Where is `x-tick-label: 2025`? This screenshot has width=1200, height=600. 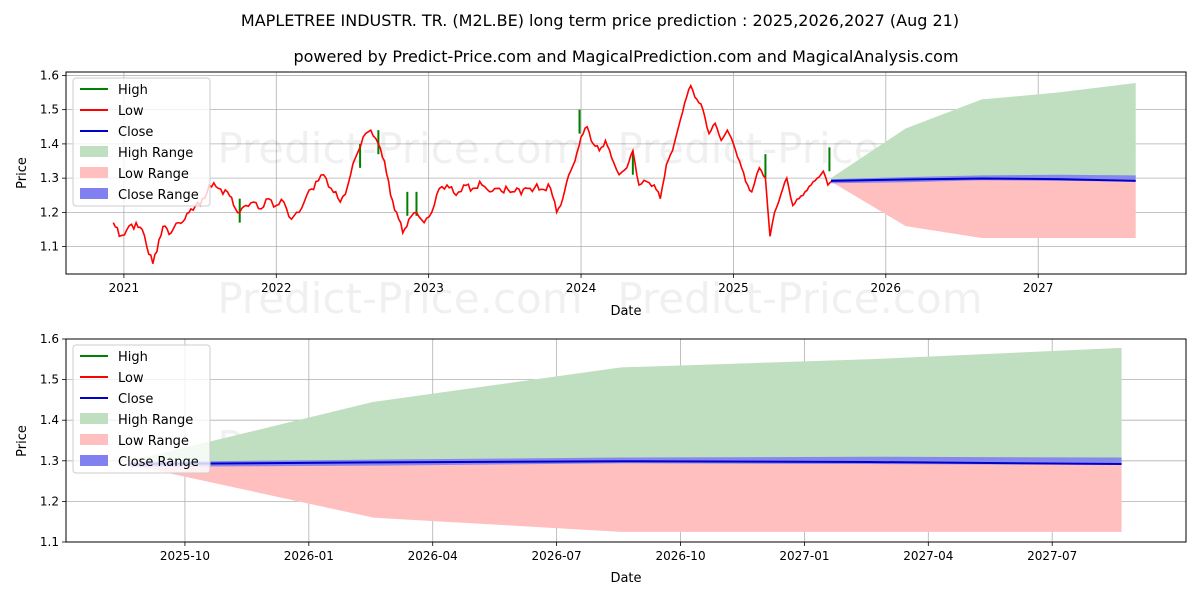 x-tick-label: 2025 is located at coordinates (733, 288).